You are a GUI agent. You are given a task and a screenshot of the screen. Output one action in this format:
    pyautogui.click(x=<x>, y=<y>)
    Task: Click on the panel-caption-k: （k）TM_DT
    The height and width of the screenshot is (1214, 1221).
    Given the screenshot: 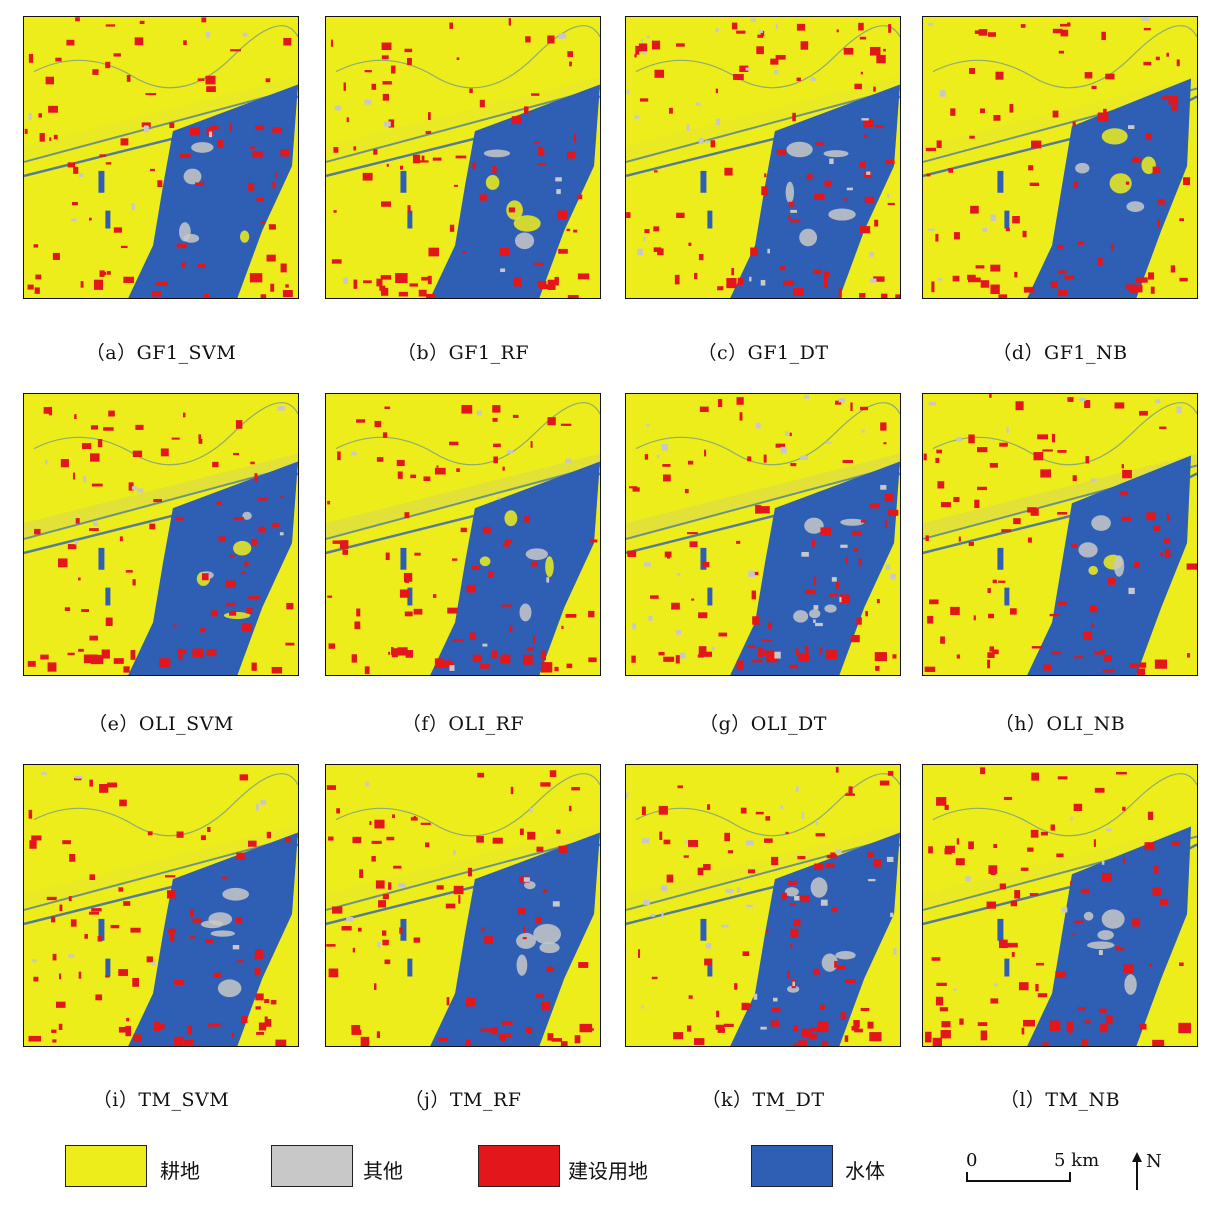 What is the action you would take?
    pyautogui.click(x=763, y=1100)
    